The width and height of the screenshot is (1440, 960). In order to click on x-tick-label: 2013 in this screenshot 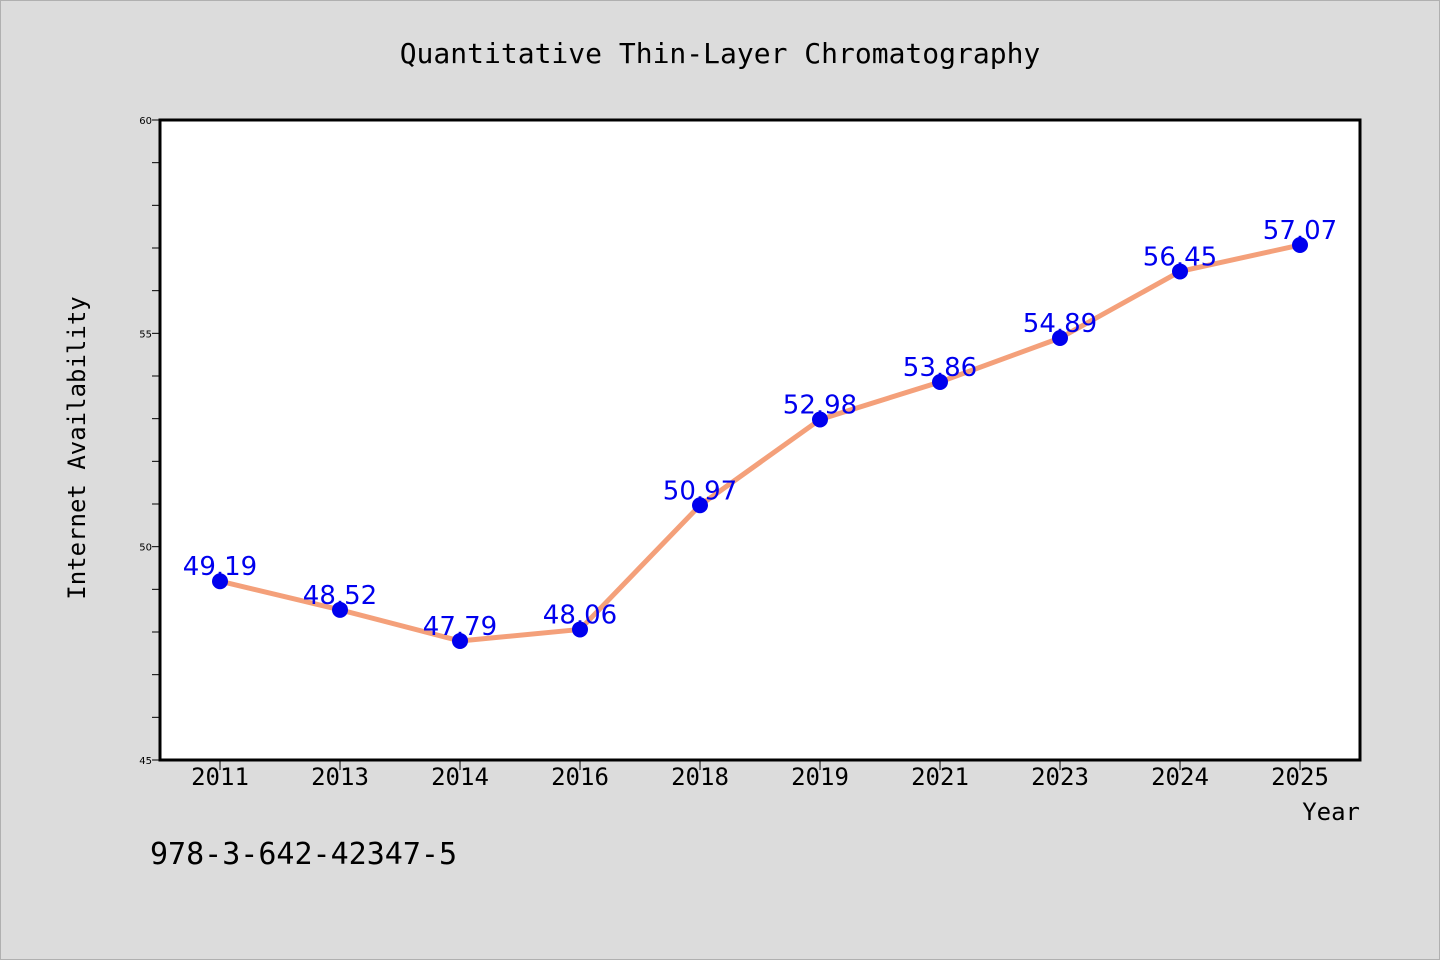, I will do `click(340, 777)`.